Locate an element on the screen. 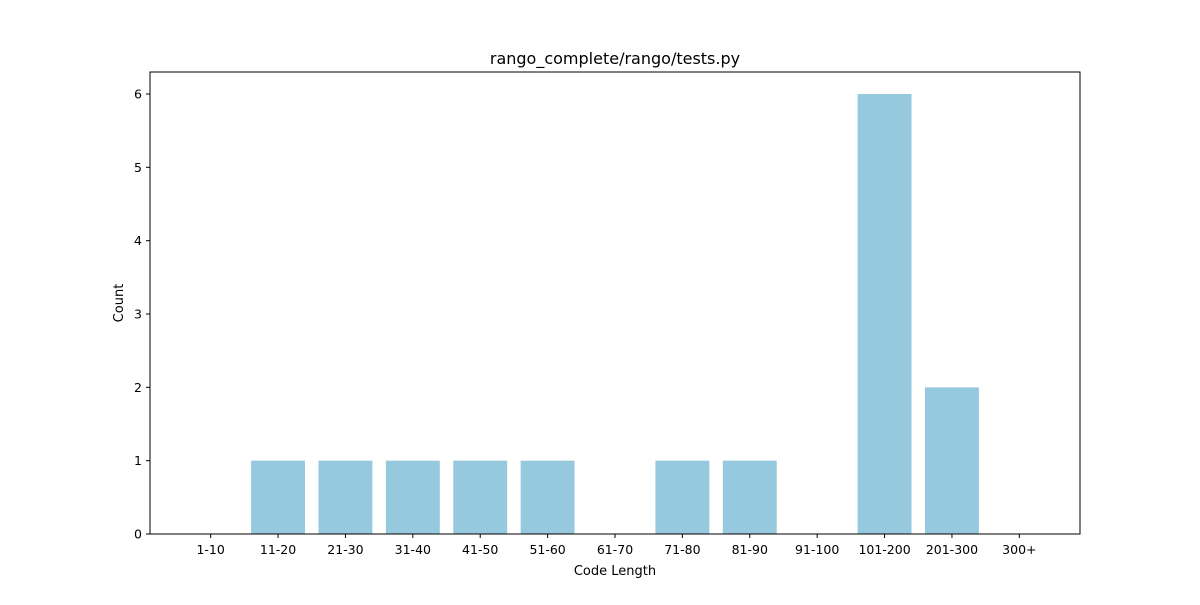 This screenshot has height=605, width=1200. x-tick-label: 1-10 is located at coordinates (210, 549).